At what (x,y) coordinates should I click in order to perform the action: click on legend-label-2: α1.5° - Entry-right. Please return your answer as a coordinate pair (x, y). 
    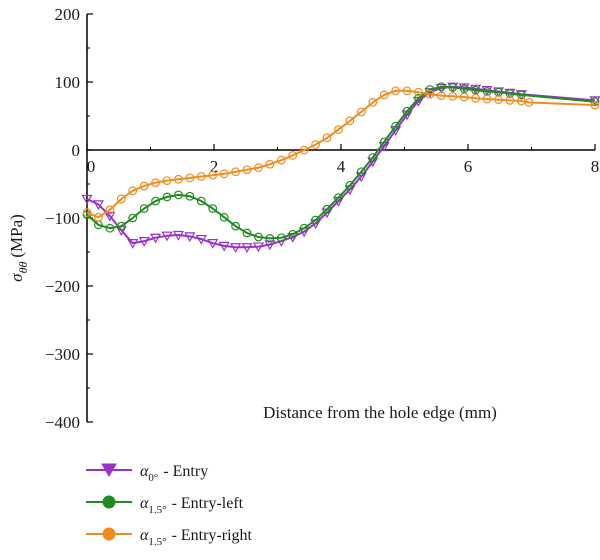
    Looking at the image, I should click on (196, 537).